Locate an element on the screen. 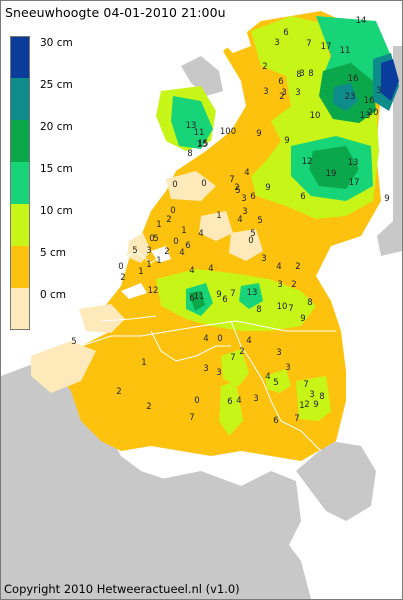 This screenshot has height=600, width=403. legend: 30 cm 25 cm 20 cm 15 cm 10 cm 5 cm 0 cm is located at coordinates (46, 183).